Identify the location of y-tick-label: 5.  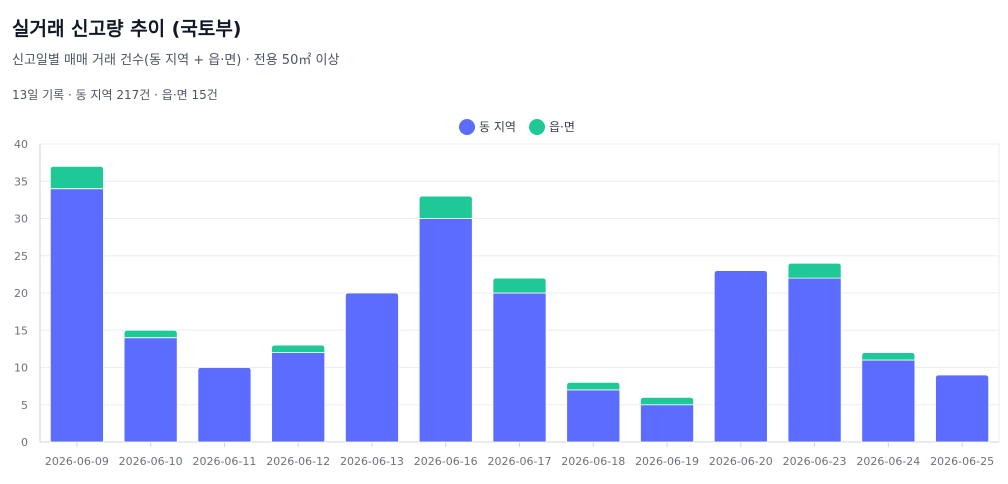
(24, 405).